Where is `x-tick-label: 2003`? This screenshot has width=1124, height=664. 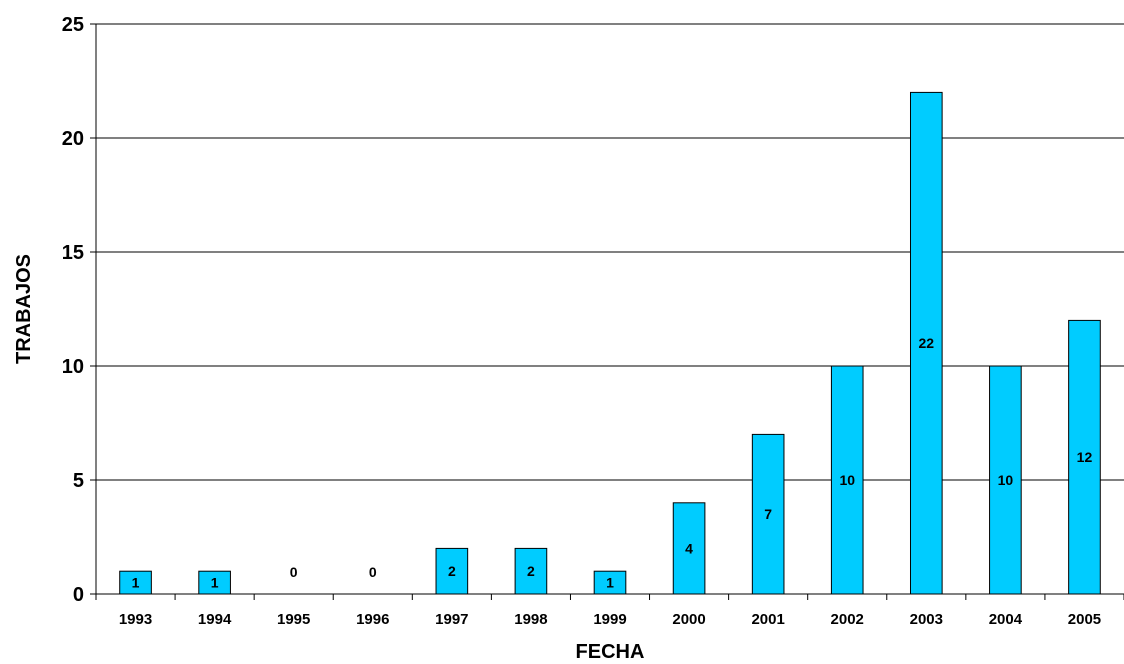 x-tick-label: 2003 is located at coordinates (926, 619).